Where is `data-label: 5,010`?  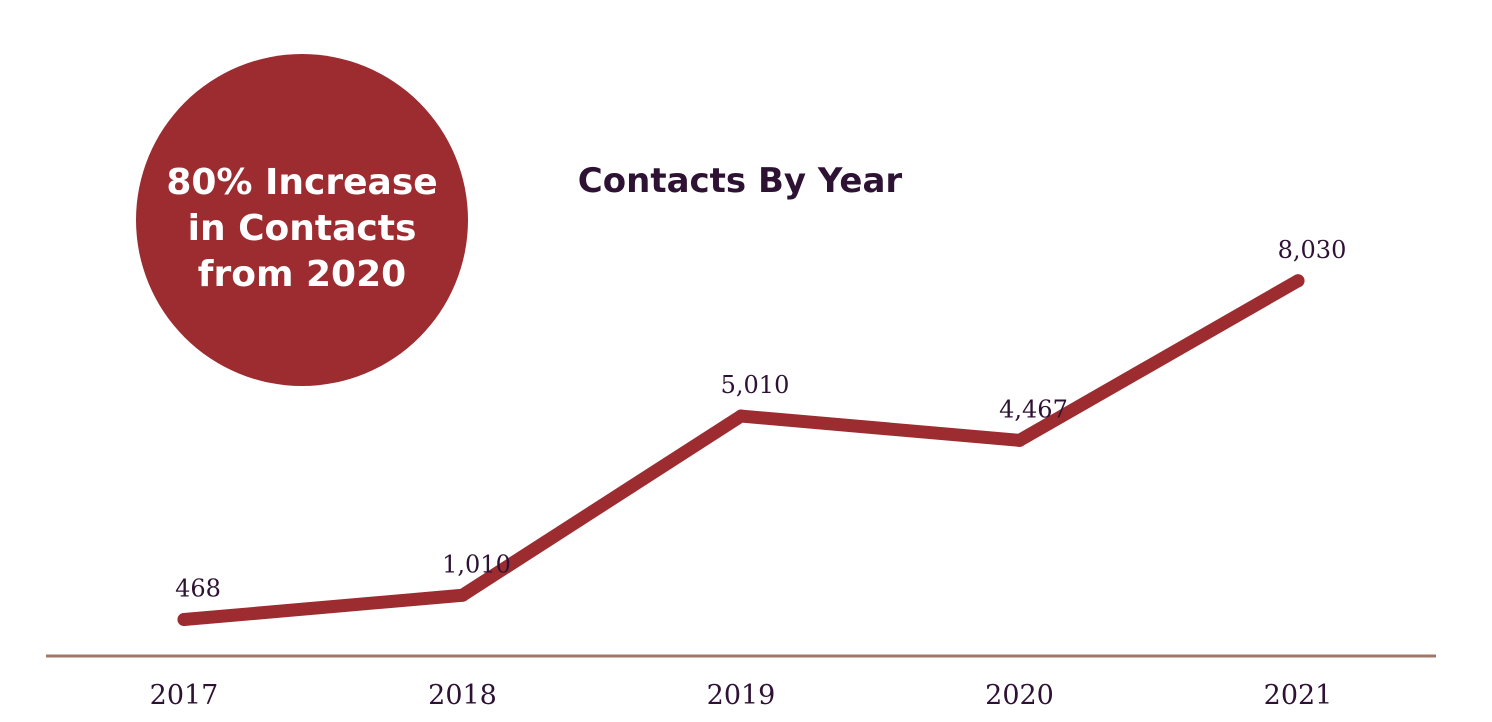
data-label: 5,010 is located at coordinates (755, 385).